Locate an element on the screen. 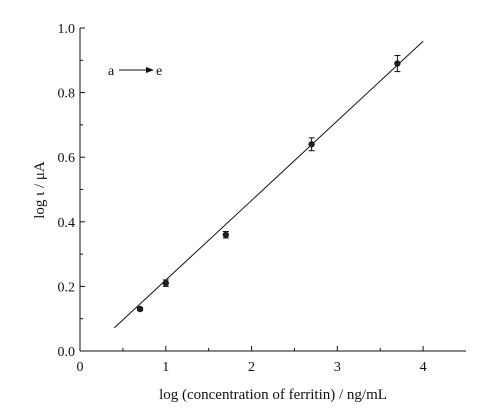  y-ticks: 0.0 0.2 0.4 0.6 0.8 1.0 is located at coordinates (71, 191).